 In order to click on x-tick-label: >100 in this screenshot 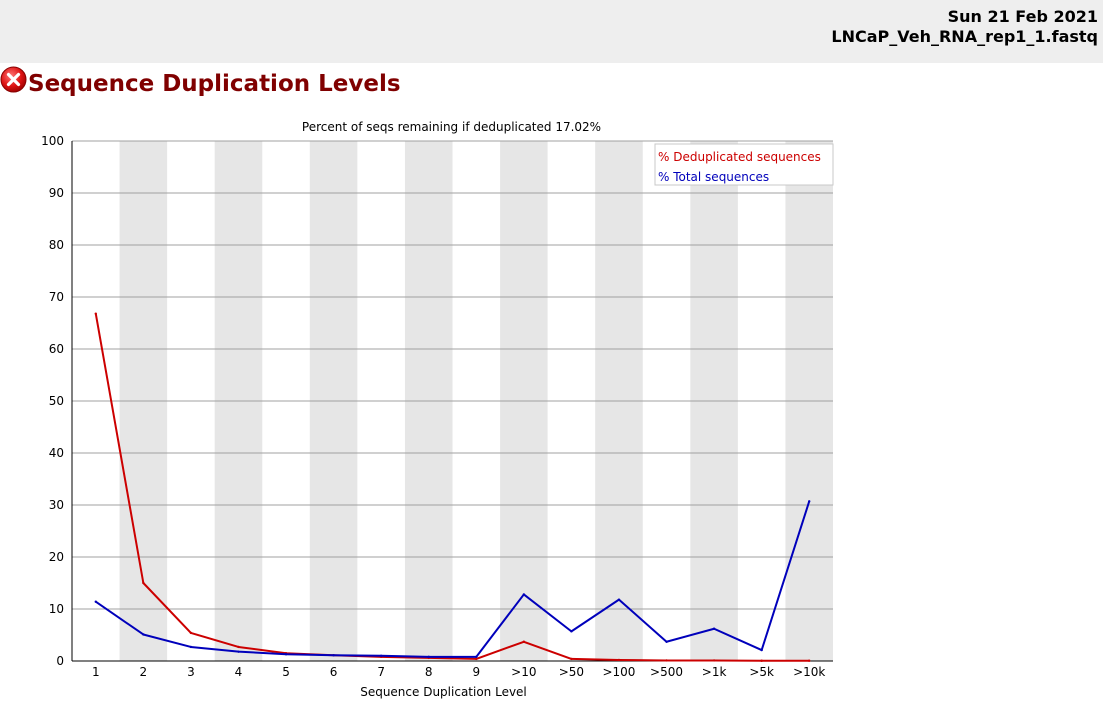, I will do `click(618, 672)`.